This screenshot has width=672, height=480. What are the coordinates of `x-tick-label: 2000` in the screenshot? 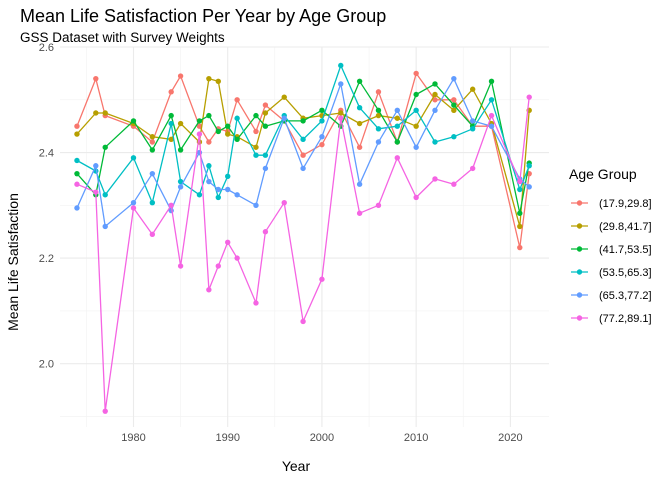 It's located at (322, 438).